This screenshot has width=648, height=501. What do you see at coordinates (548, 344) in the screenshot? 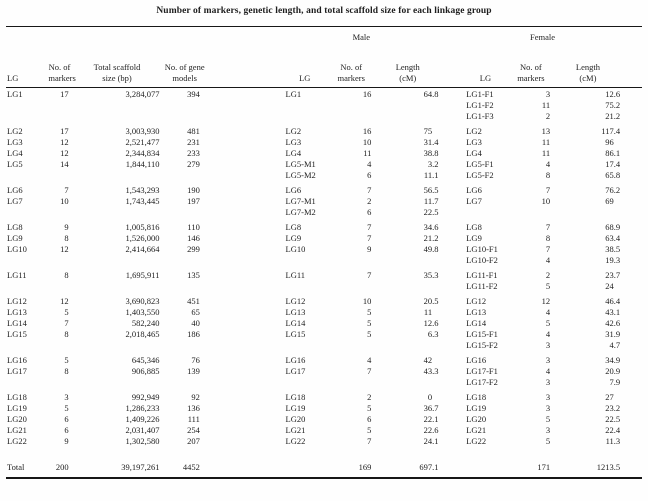
I see `cell-female-markers: 3` at bounding box center [548, 344].